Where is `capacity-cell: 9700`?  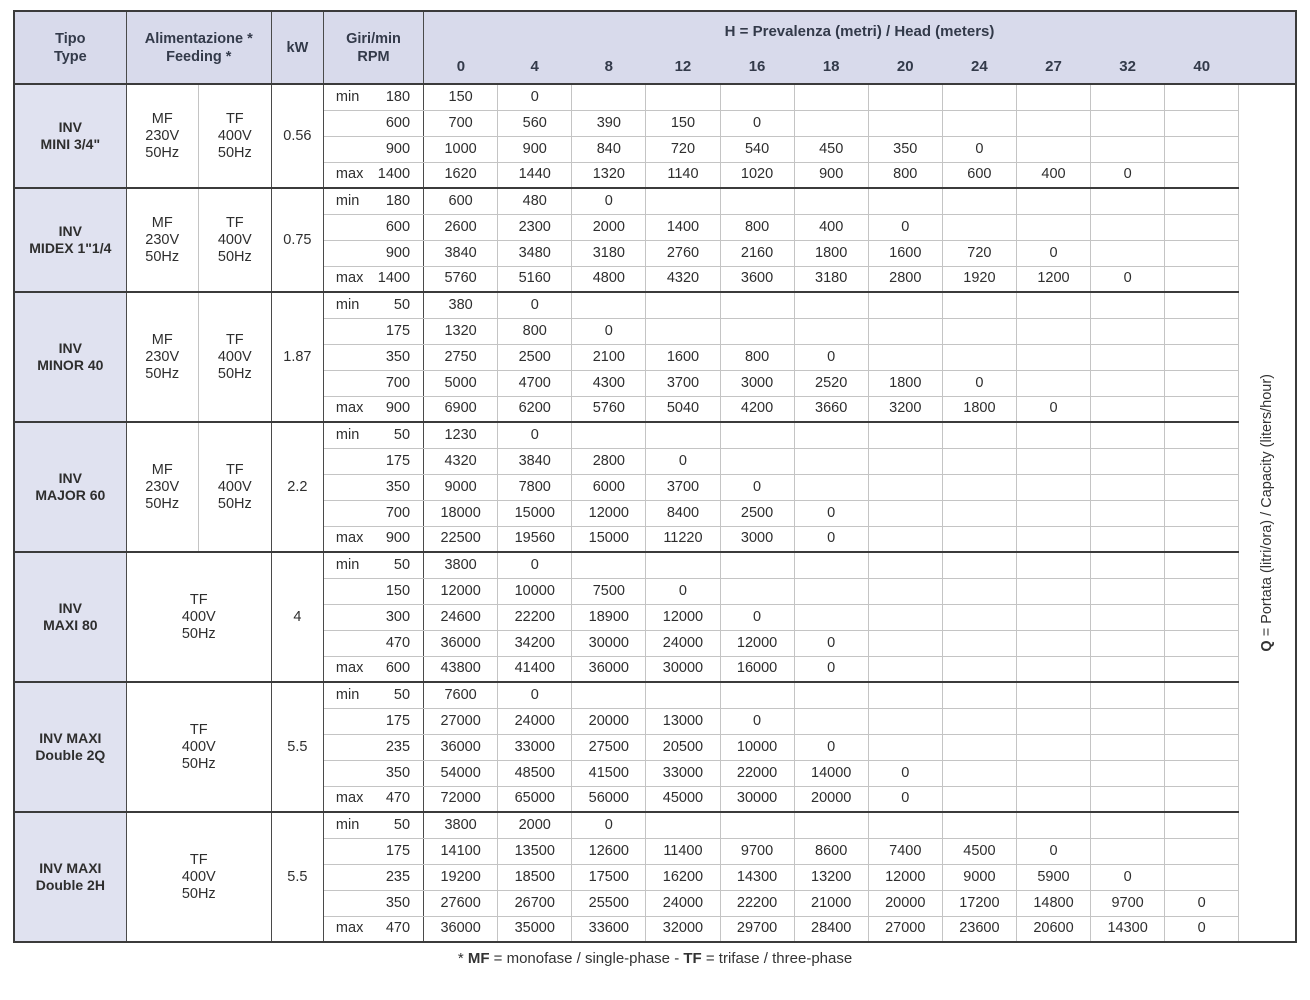
capacity-cell: 9700 is located at coordinates (1128, 903).